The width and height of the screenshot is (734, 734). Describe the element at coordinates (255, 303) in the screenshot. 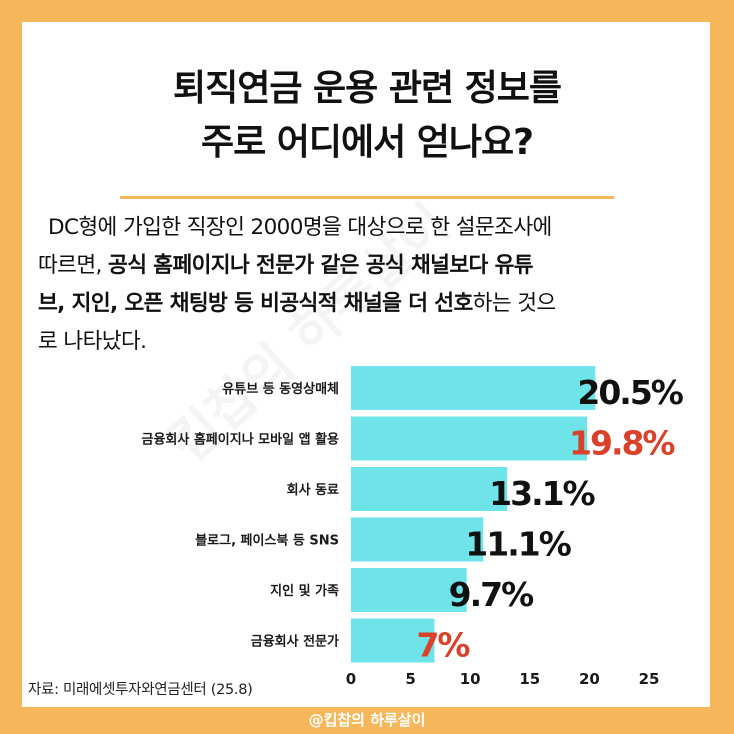

I see `description-bold-2: 브, 지인, 오픈 채팅방 등 비공식적 채널을 더 선호` at that location.